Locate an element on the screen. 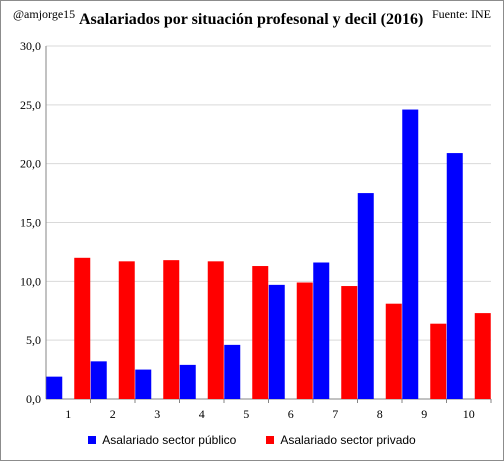  legend-item-private: Asalariado sector privado is located at coordinates (341, 440).